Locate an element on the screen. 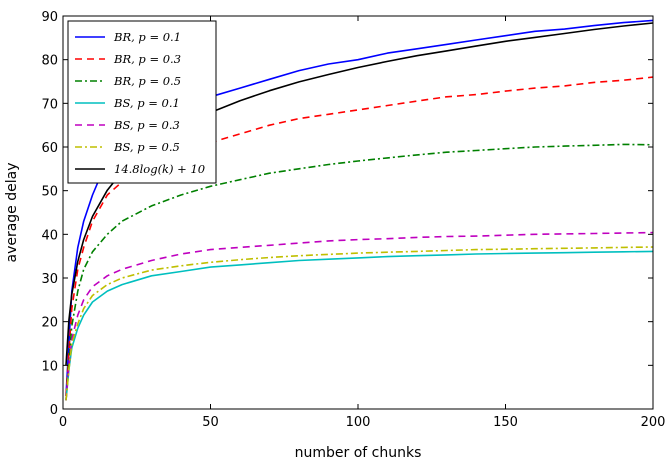  y-tick-label: 70 is located at coordinates (49, 104).